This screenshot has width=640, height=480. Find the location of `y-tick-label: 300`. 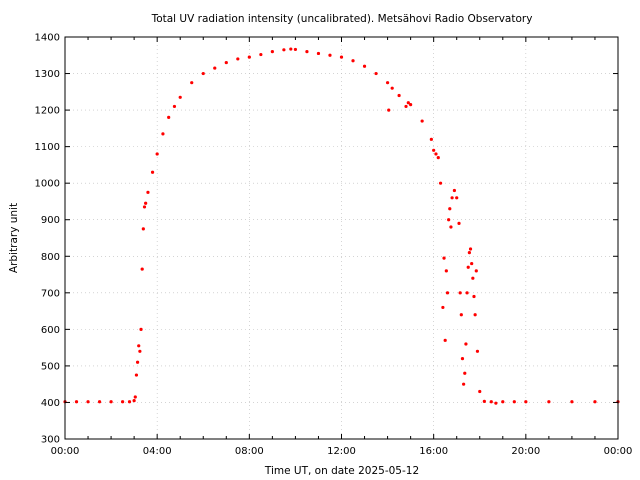

y-tick-label: 300 is located at coordinates (50, 440).